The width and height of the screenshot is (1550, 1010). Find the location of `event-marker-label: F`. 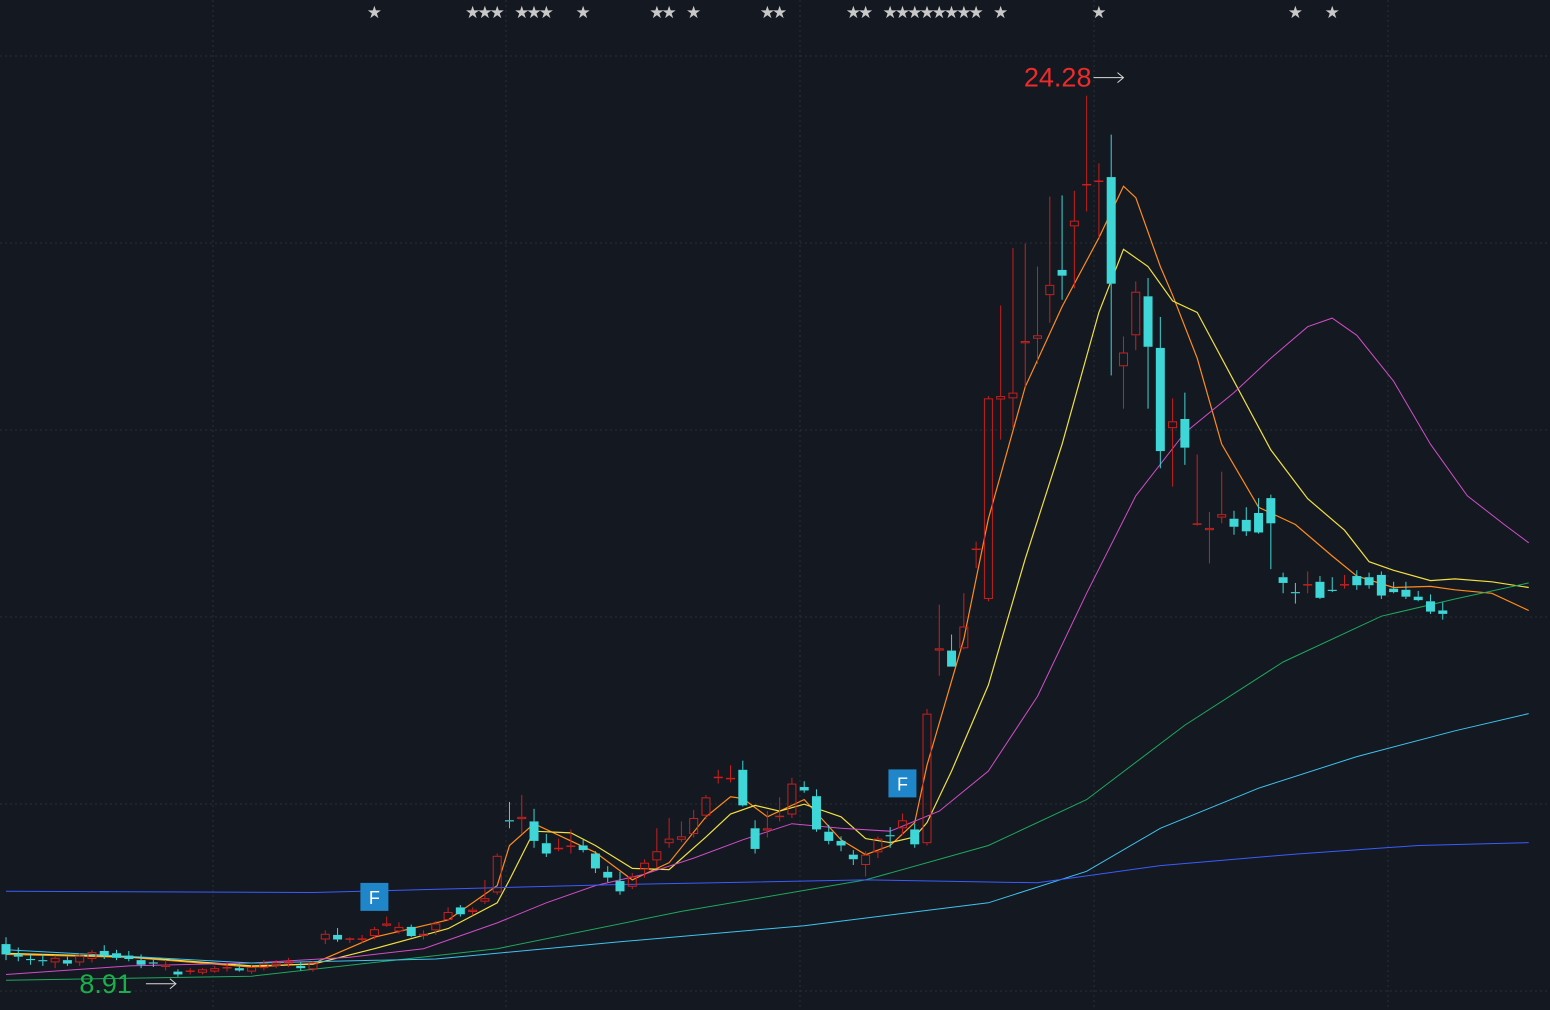

event-marker-label: F is located at coordinates (374, 898).